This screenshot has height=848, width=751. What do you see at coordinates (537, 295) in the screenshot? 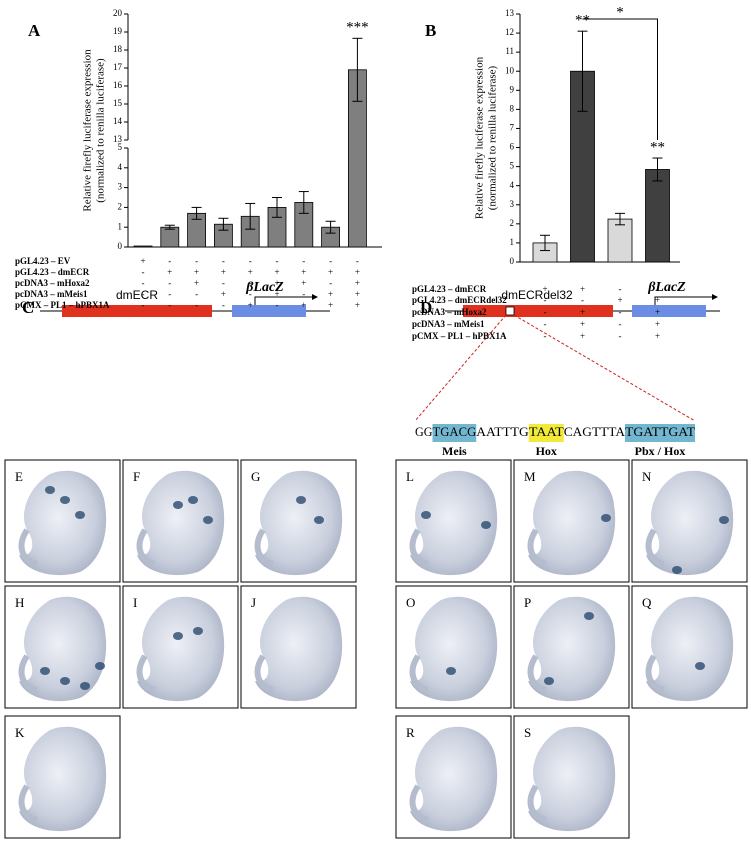
I see `enhancer-label: dmECRdel32` at bounding box center [537, 295].